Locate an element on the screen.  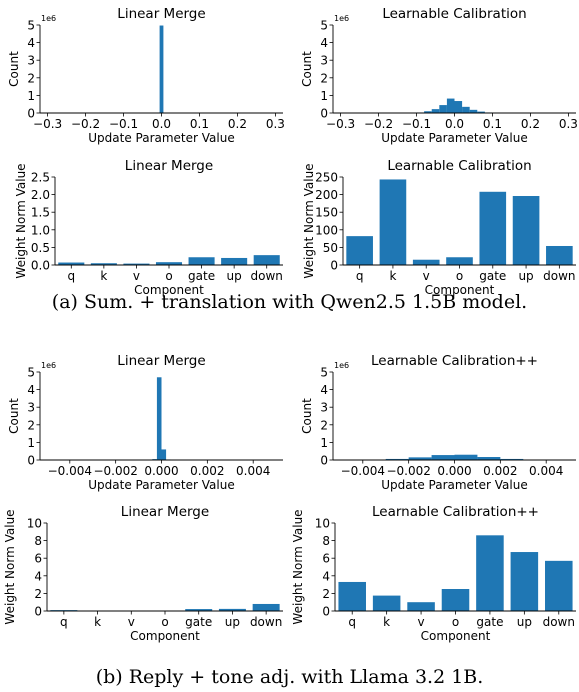
y-tick-label: 50 is located at coordinates (330, 248).